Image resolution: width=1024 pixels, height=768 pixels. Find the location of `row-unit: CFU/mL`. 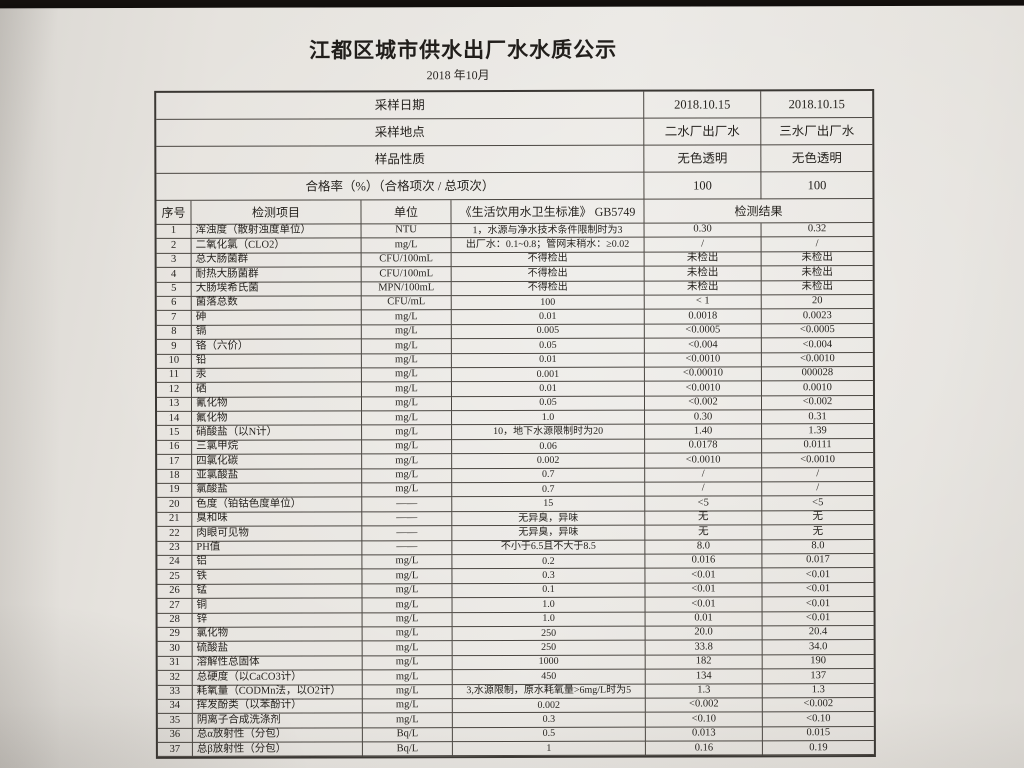

row-unit: CFU/mL is located at coordinates (406, 303).